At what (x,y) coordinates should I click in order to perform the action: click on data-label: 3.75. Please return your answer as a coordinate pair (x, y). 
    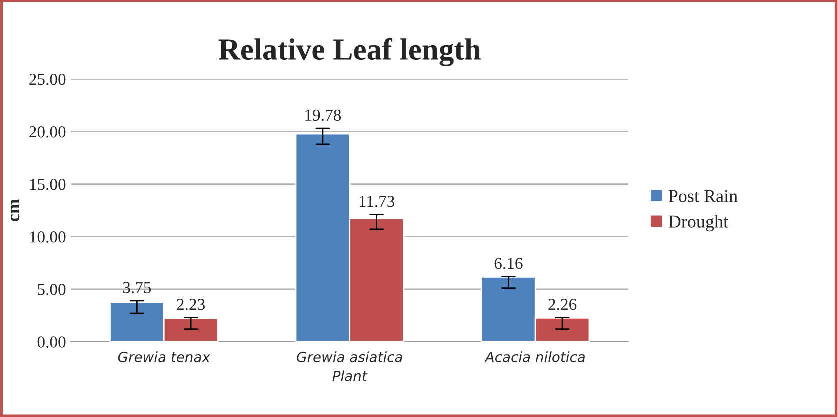
    Looking at the image, I should click on (137, 288).